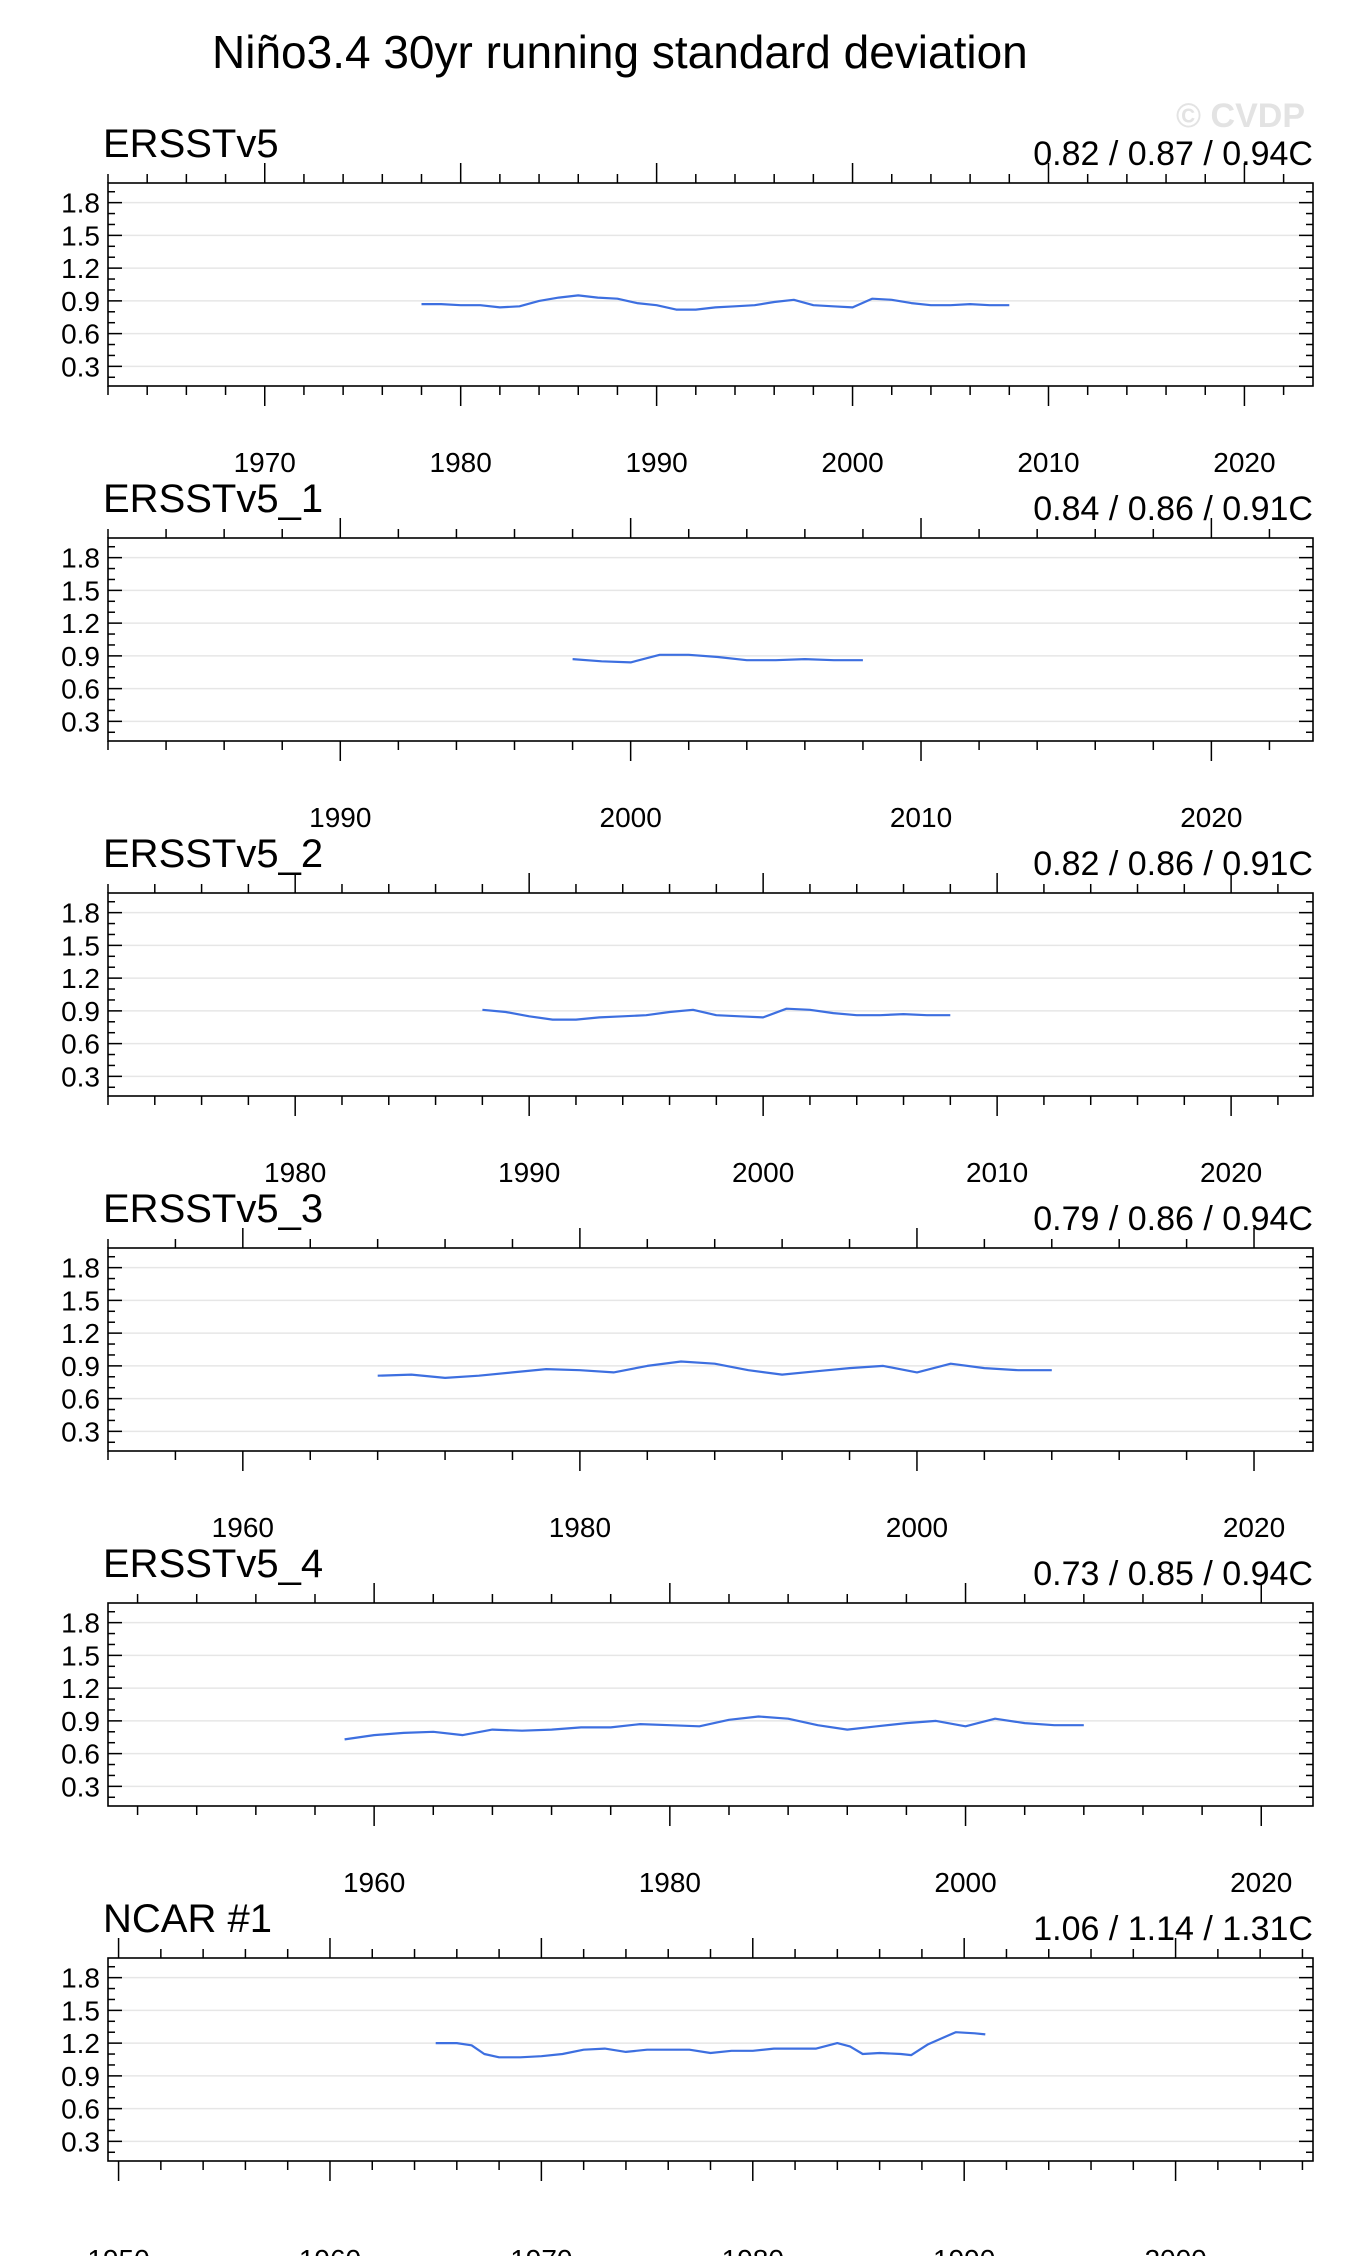 The width and height of the screenshot is (1347, 2256). What do you see at coordinates (1173, 154) in the screenshot?
I see `panel-stats: 0.82 / 0.87 / 0.94C` at bounding box center [1173, 154].